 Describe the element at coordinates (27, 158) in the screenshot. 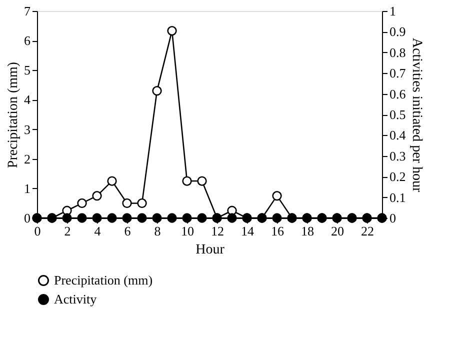

I see `y-tick-label: 2` at that location.